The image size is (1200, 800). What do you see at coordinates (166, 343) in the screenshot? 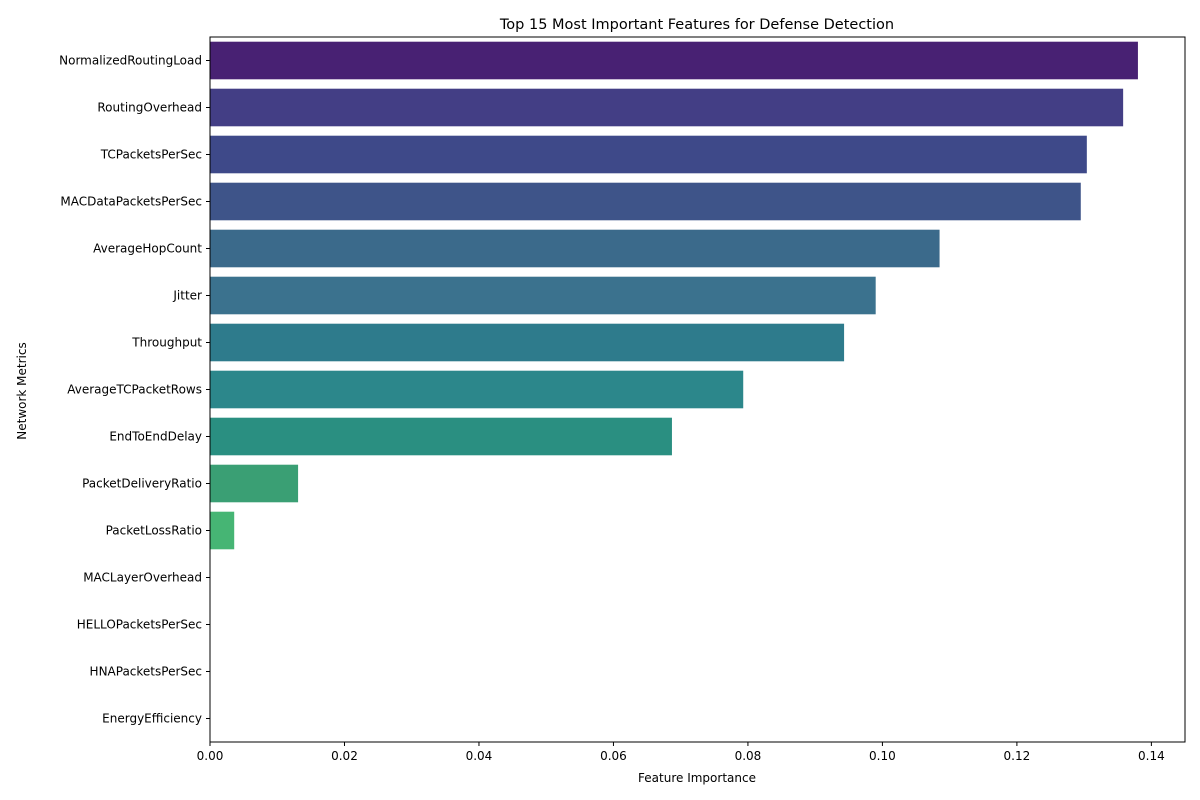
I see `y-tick-label: Throughput` at bounding box center [166, 343].